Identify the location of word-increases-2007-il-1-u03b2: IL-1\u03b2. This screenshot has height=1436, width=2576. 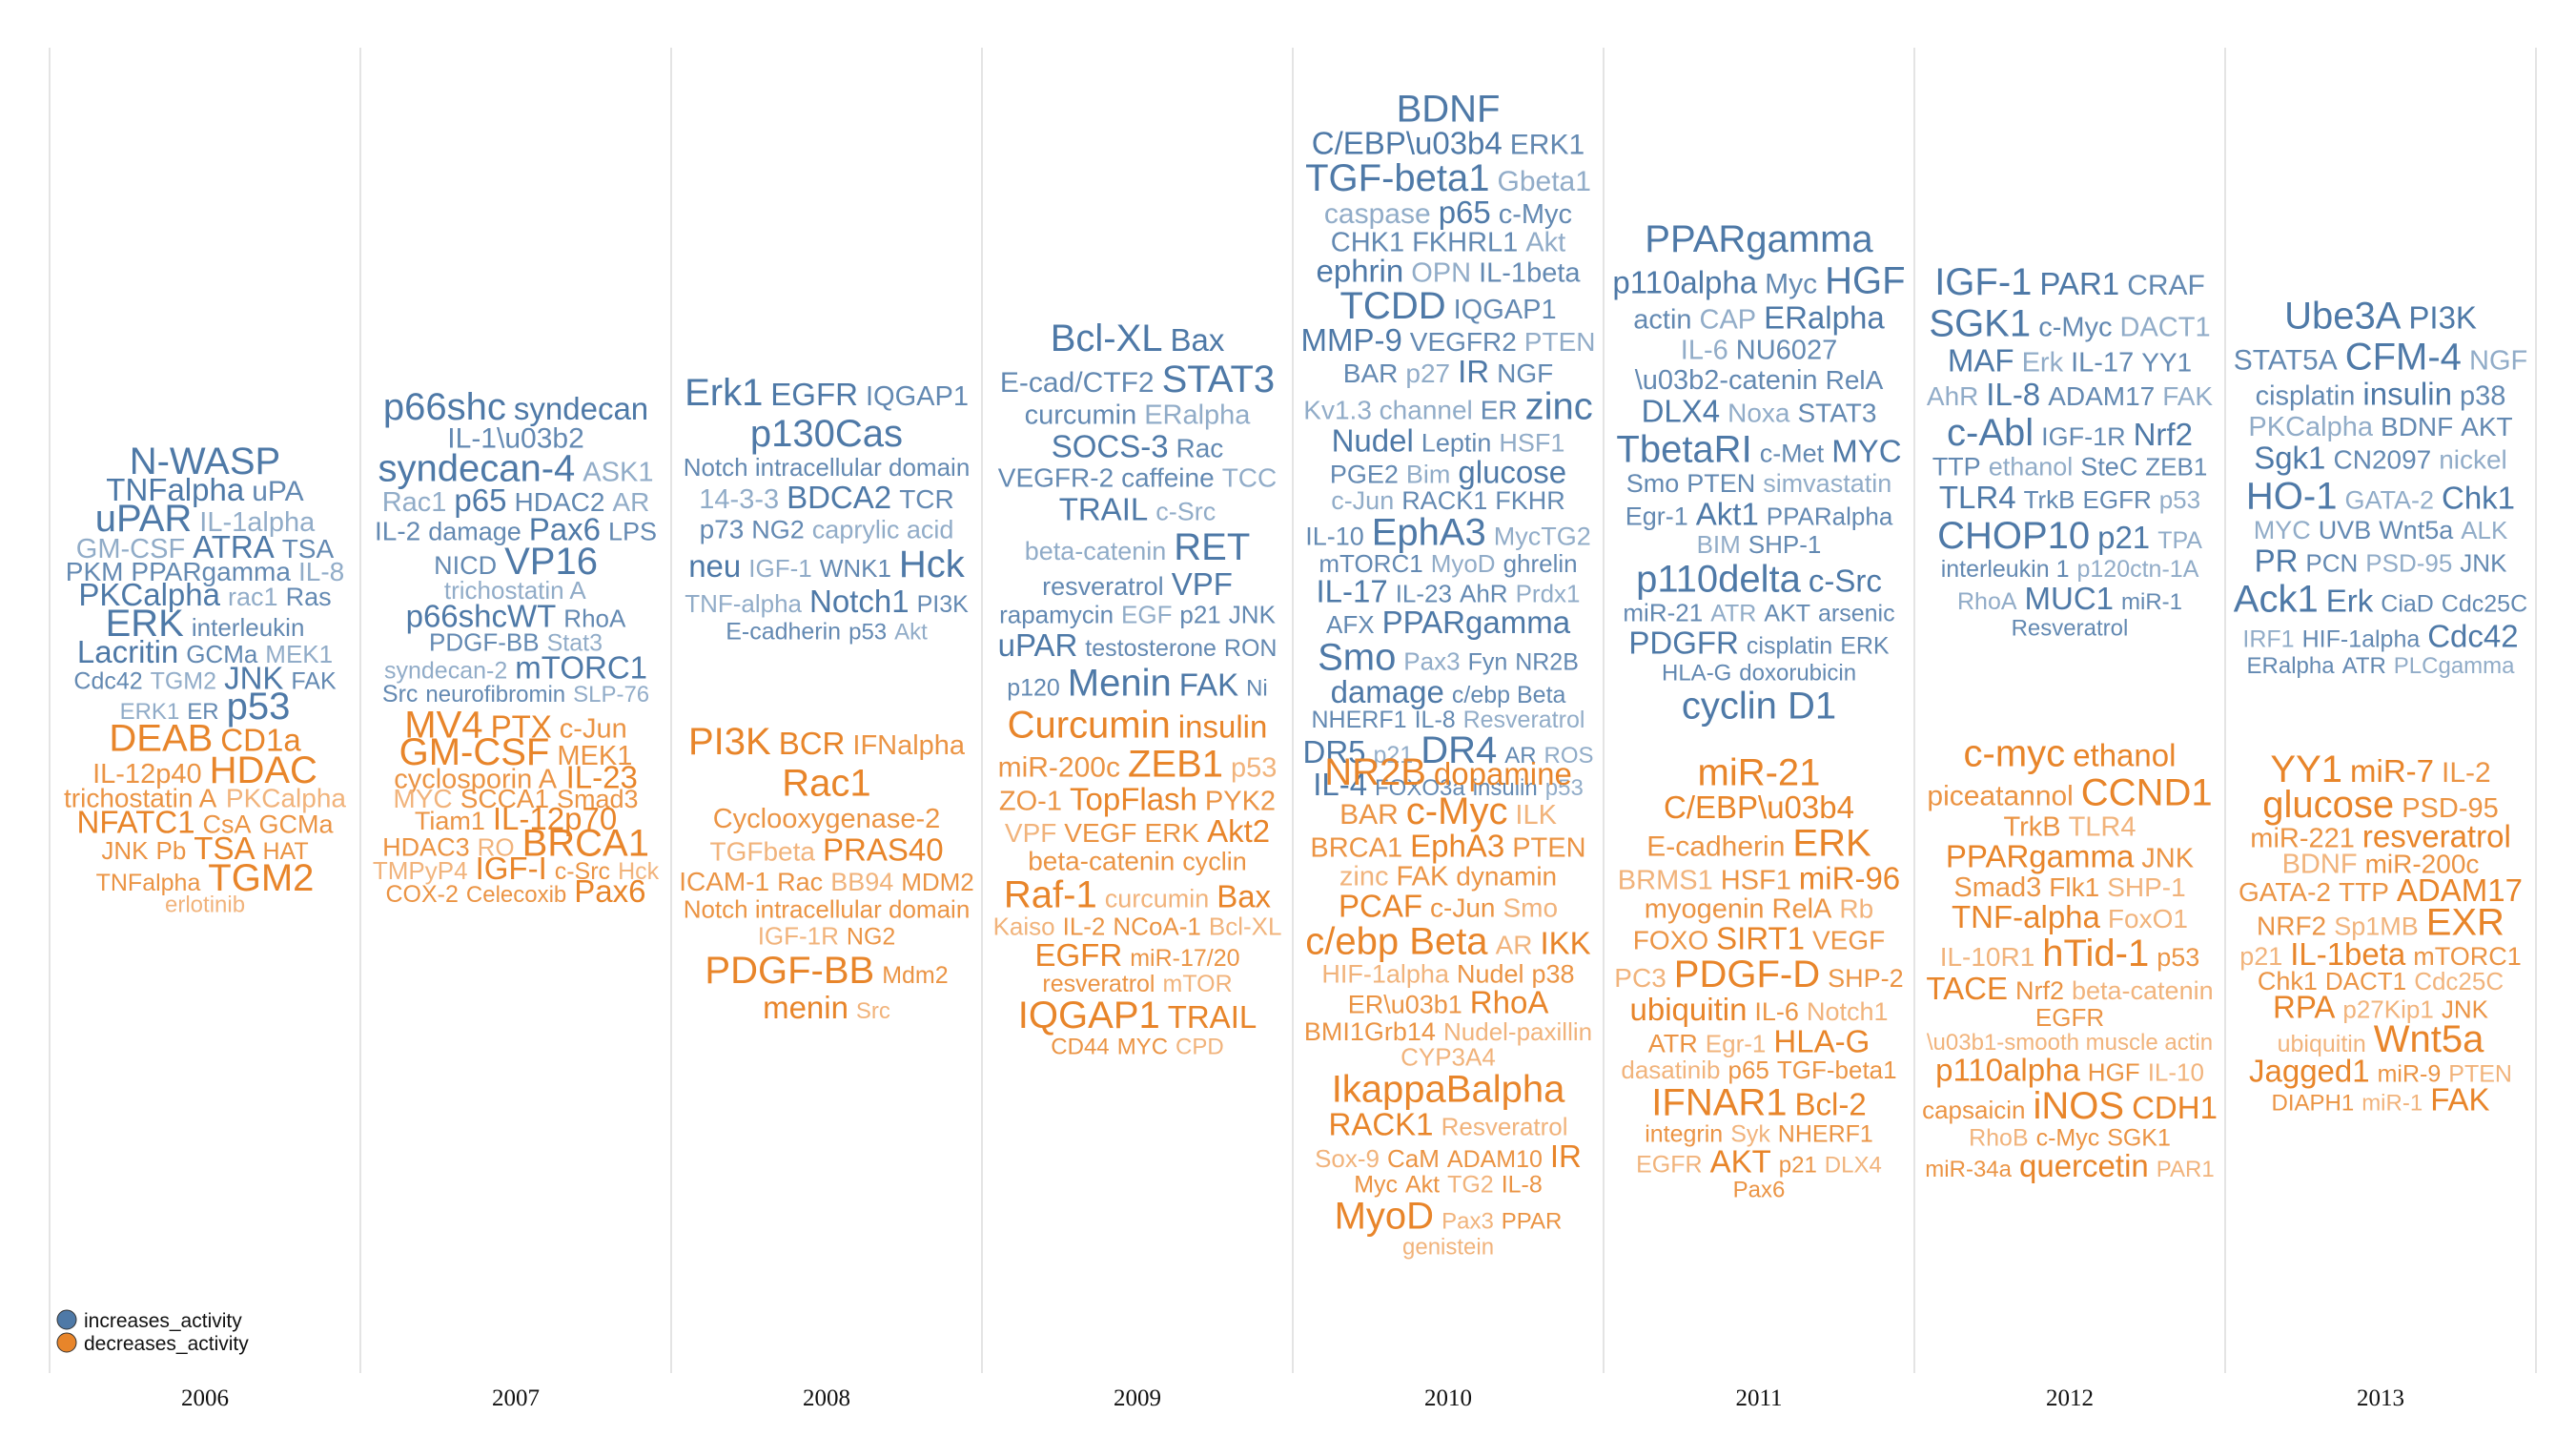
(515, 438).